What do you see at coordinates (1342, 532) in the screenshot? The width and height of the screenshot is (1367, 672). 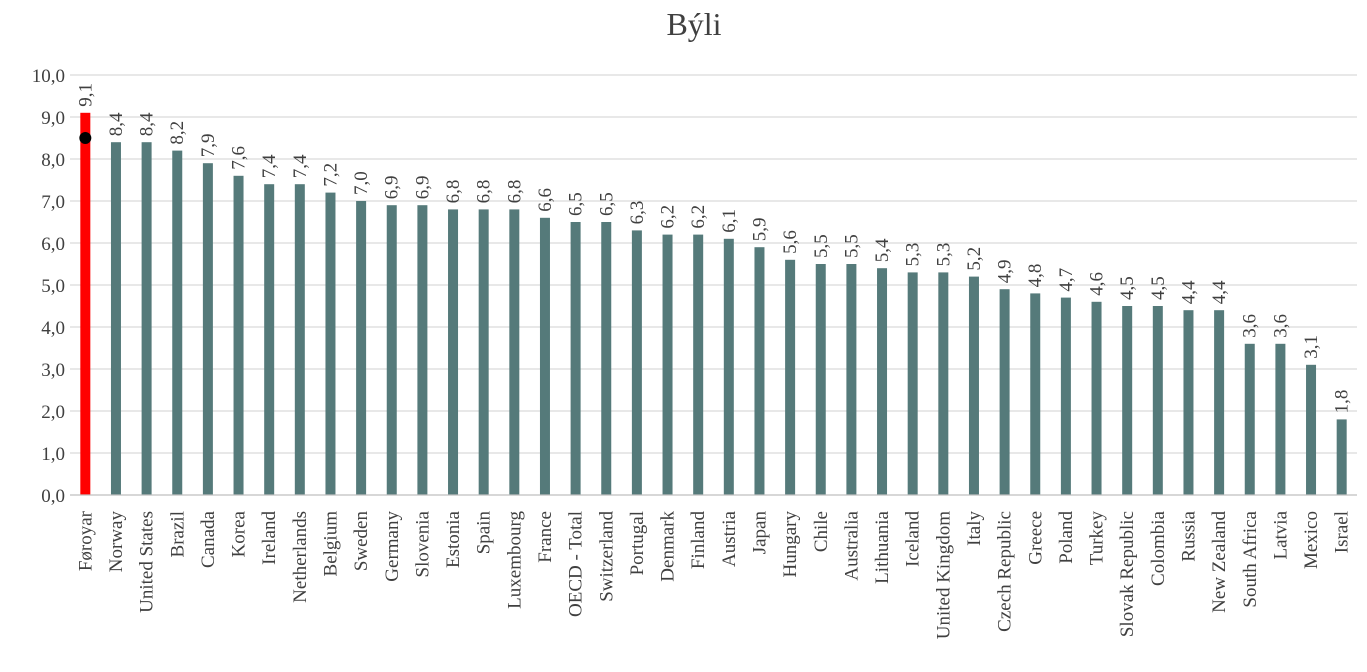 I see `category-label: Israel` at bounding box center [1342, 532].